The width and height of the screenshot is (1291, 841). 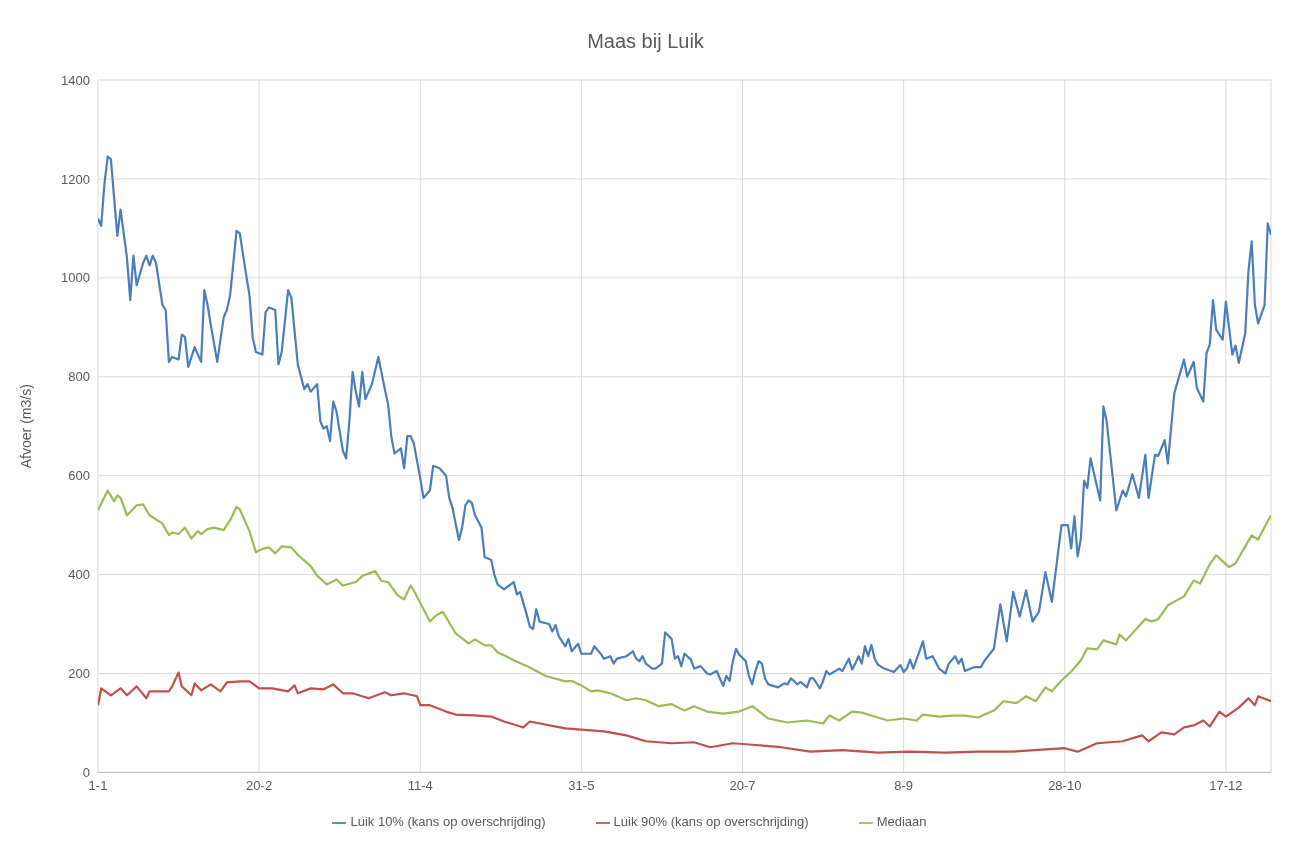 What do you see at coordinates (79, 575) in the screenshot?
I see `y-tick-label: 400` at bounding box center [79, 575].